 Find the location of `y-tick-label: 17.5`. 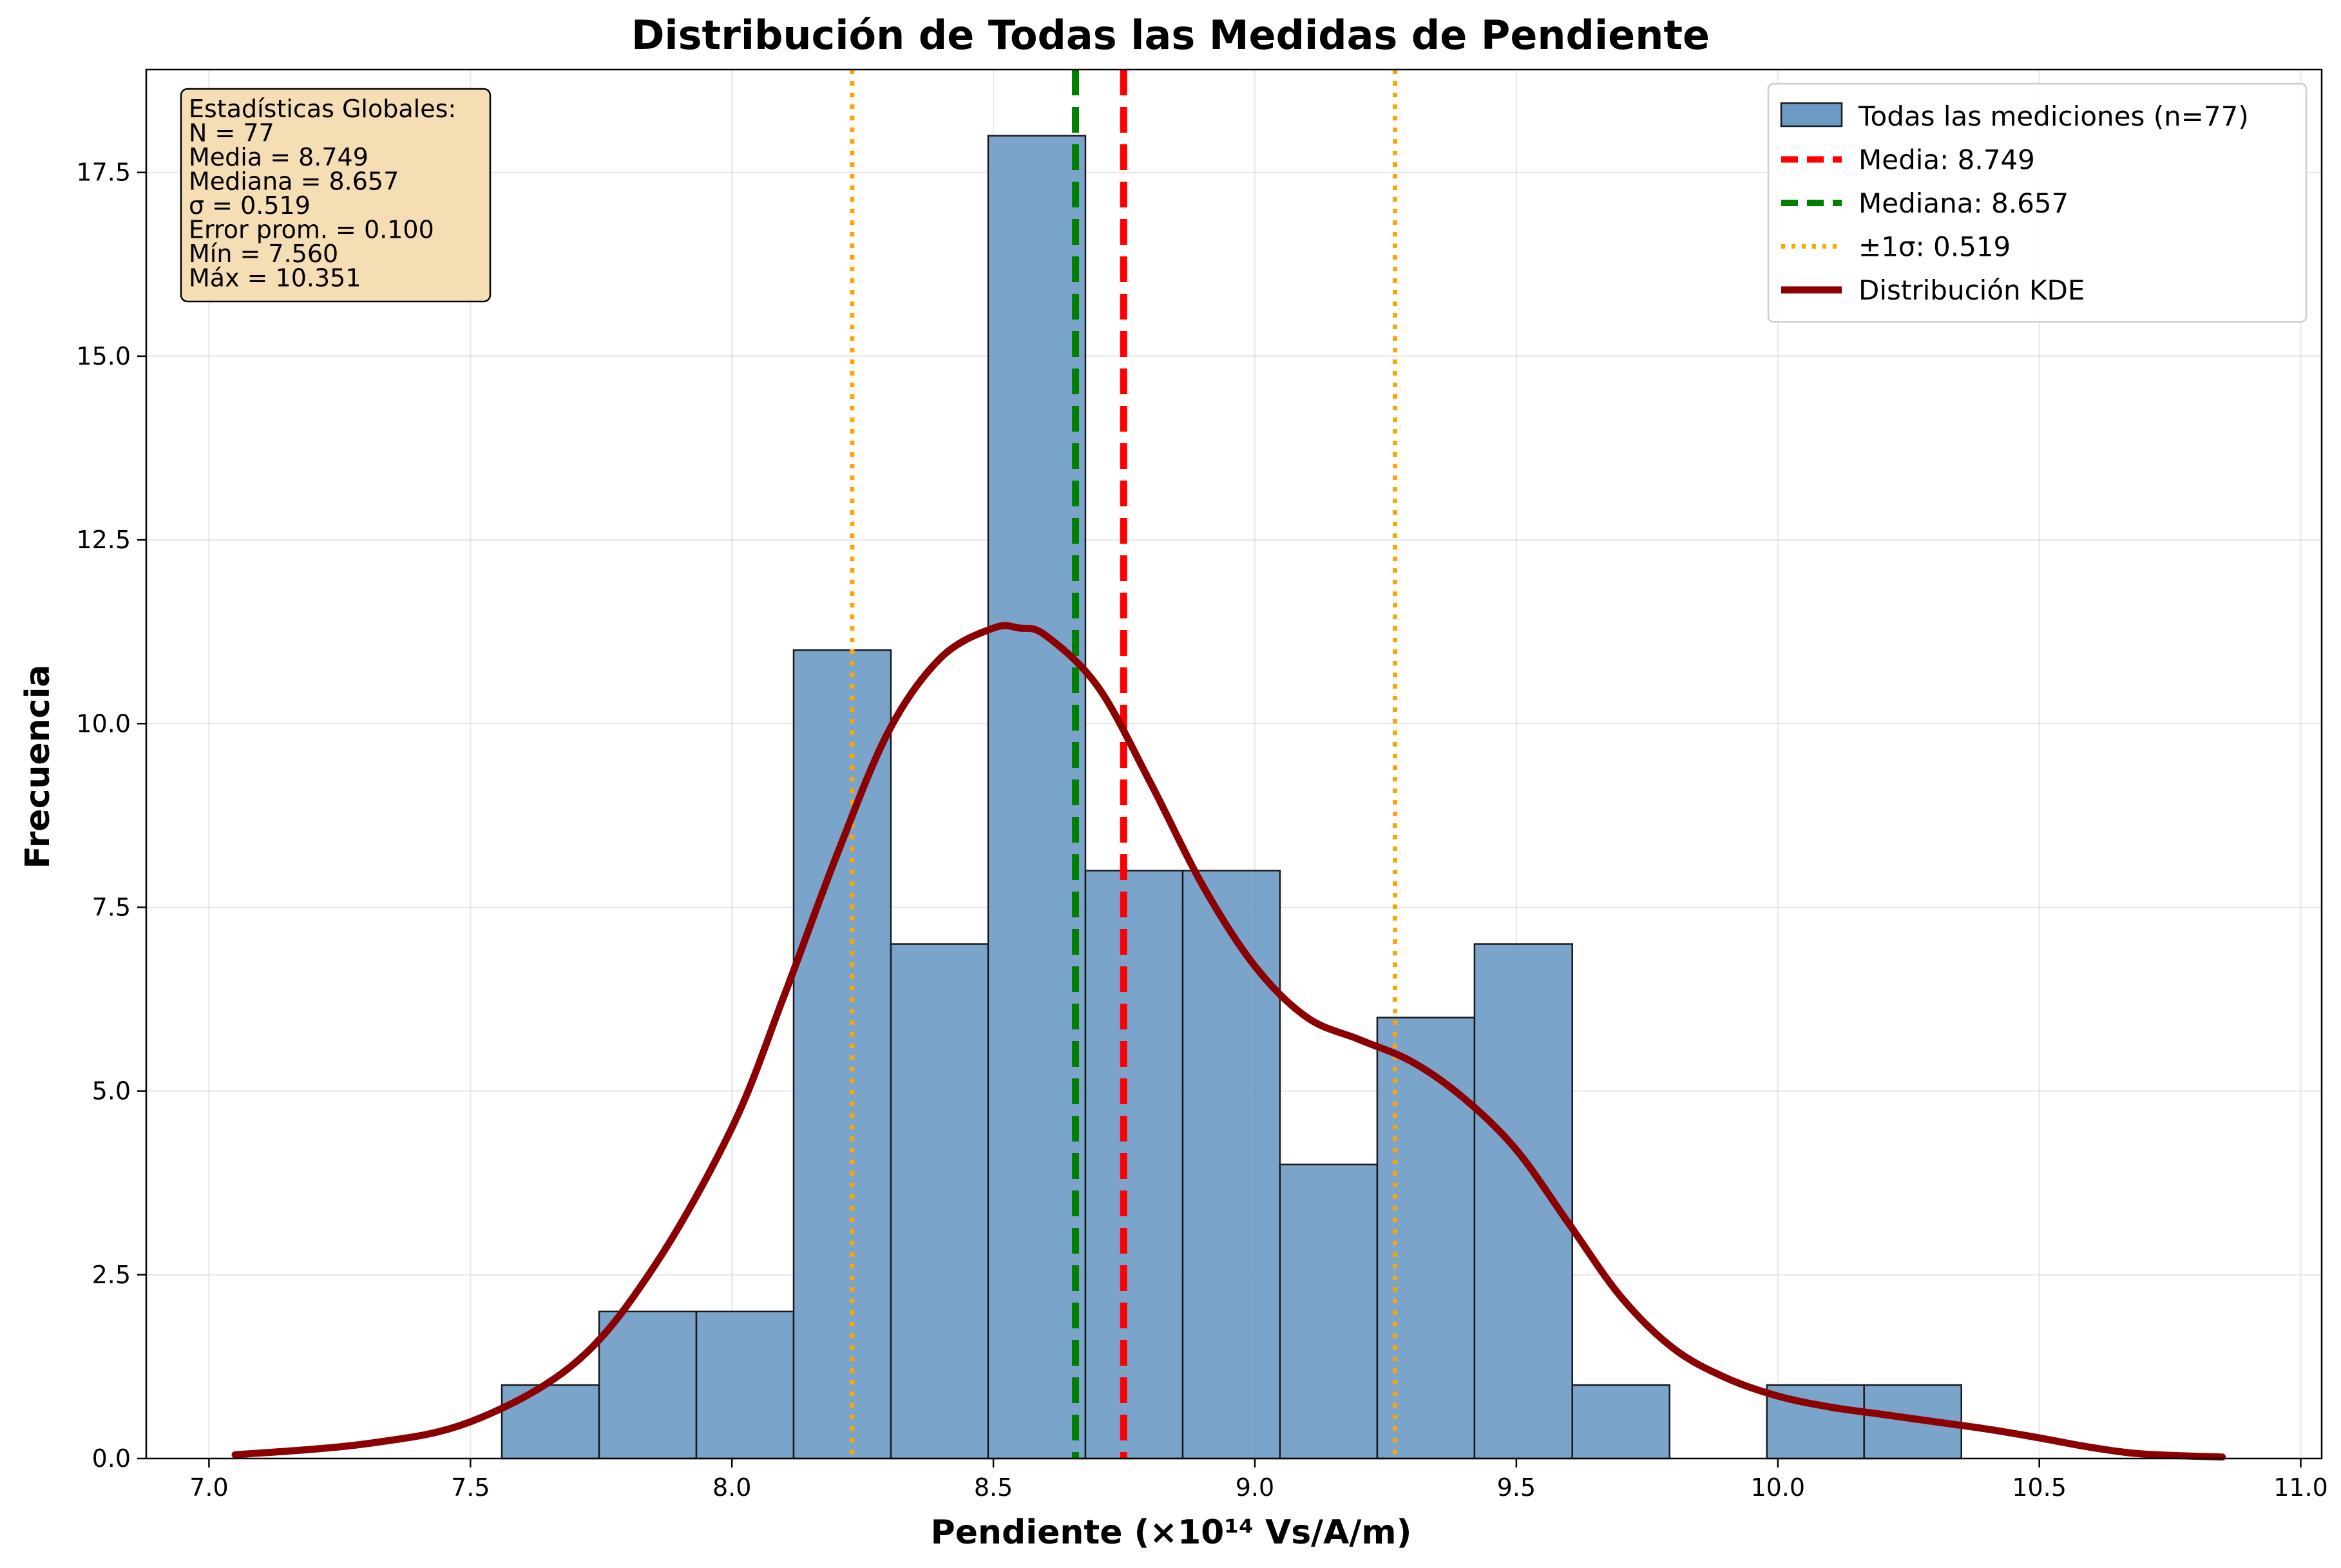

y-tick-label: 17.5 is located at coordinates (103, 172).